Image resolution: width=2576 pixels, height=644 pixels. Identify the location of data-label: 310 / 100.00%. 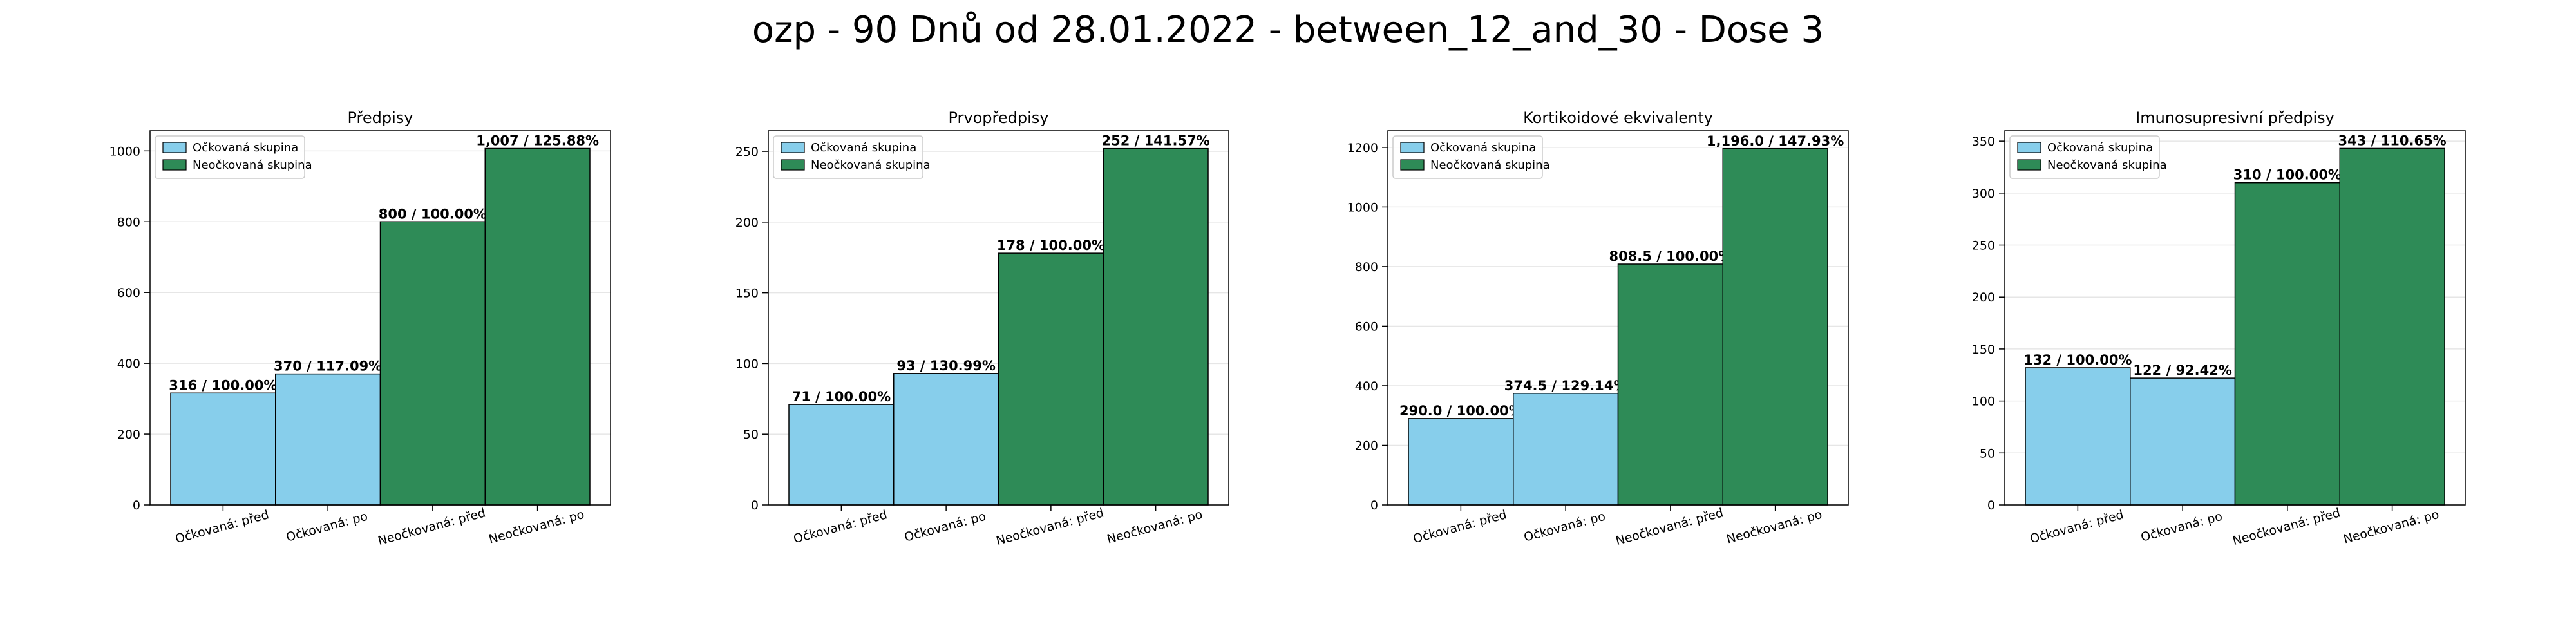
(2287, 175).